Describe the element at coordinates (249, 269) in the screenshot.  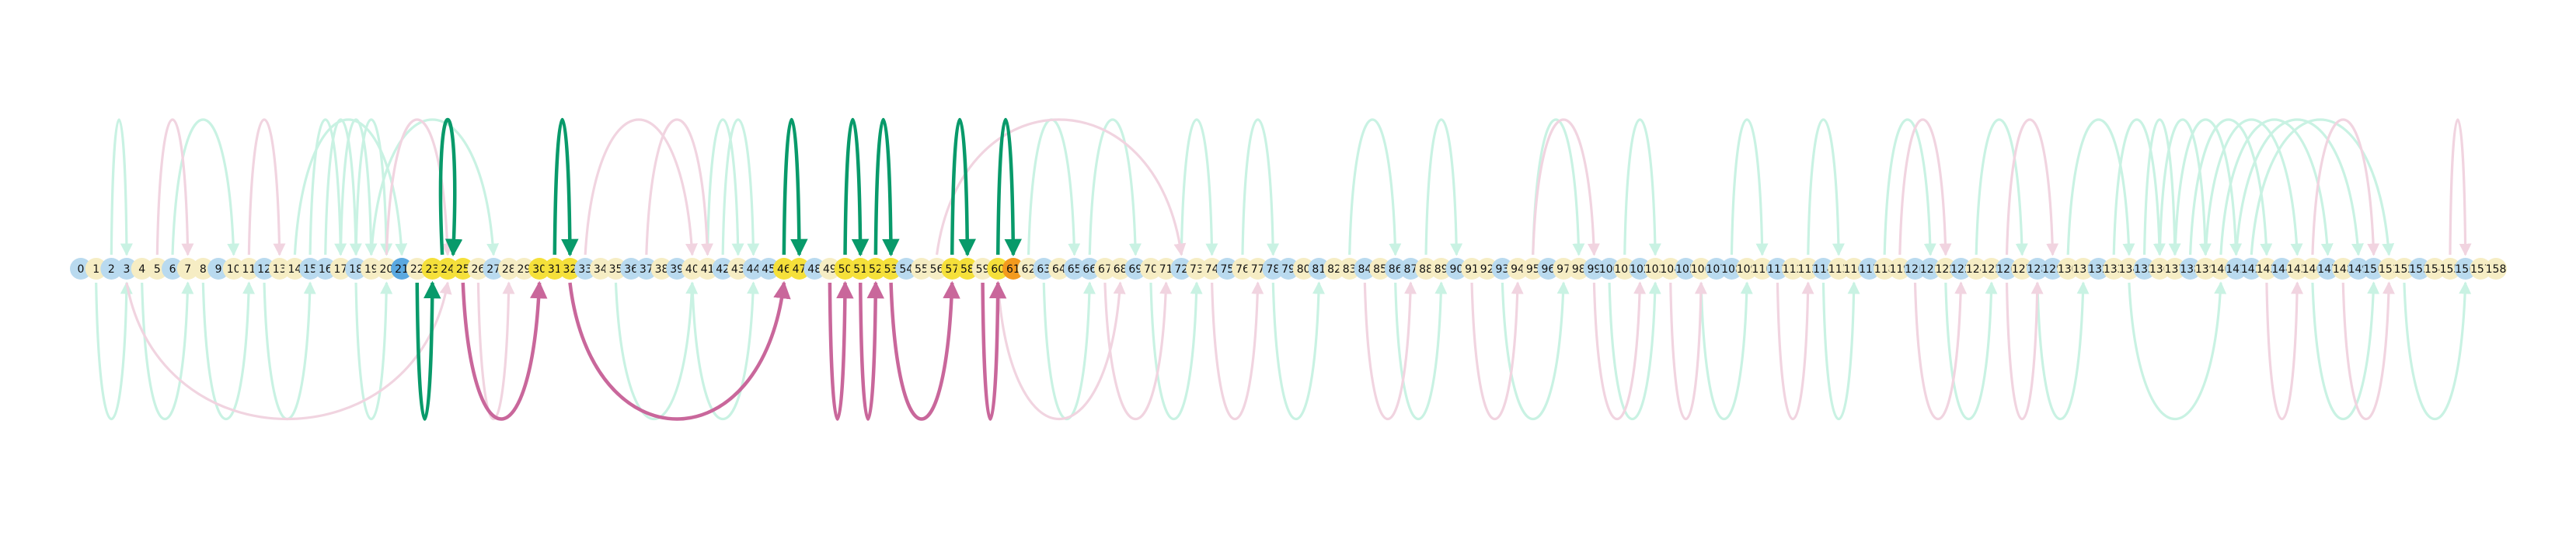
I see `node-11: 11` at that location.